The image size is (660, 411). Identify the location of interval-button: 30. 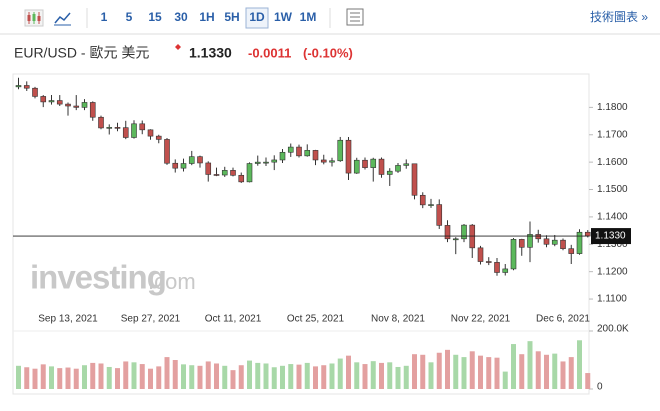
(181, 17).